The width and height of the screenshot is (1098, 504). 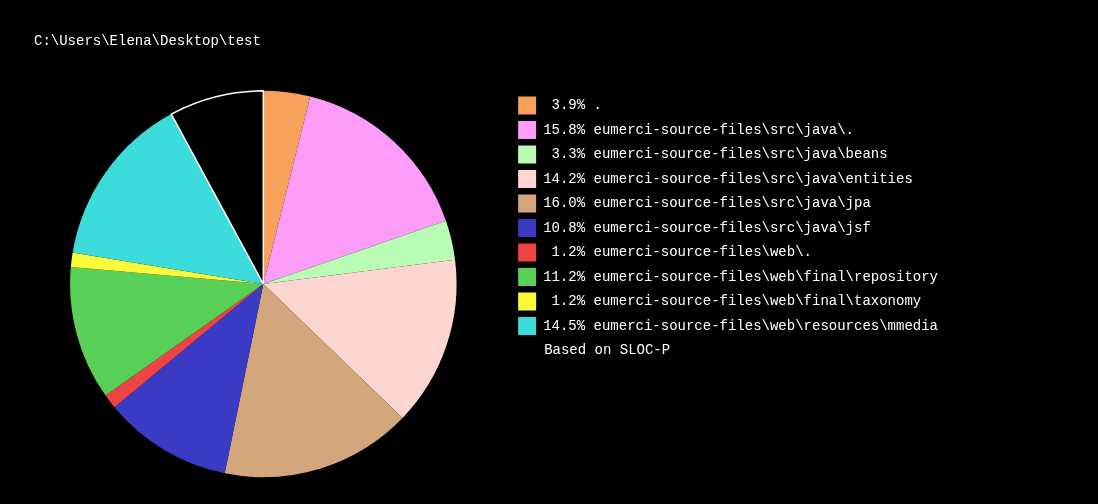 What do you see at coordinates (698, 129) in the screenshot?
I see `legend-label: 15.8% eumerci-source-files\src\java\.` at bounding box center [698, 129].